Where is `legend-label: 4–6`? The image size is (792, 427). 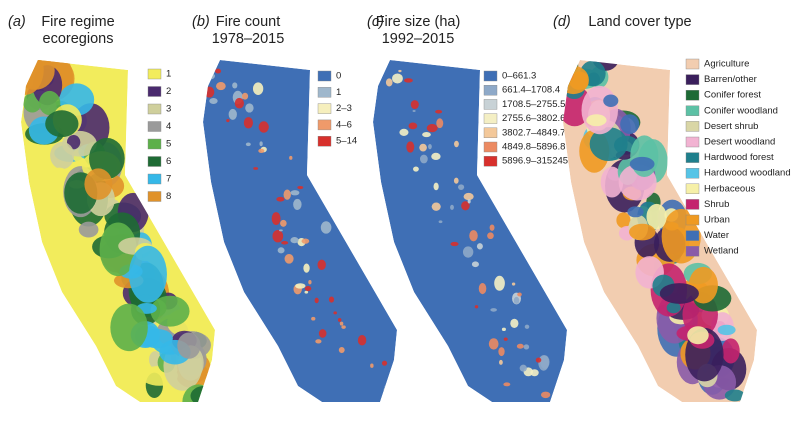
legend-label: 4–6 is located at coordinates (344, 124).